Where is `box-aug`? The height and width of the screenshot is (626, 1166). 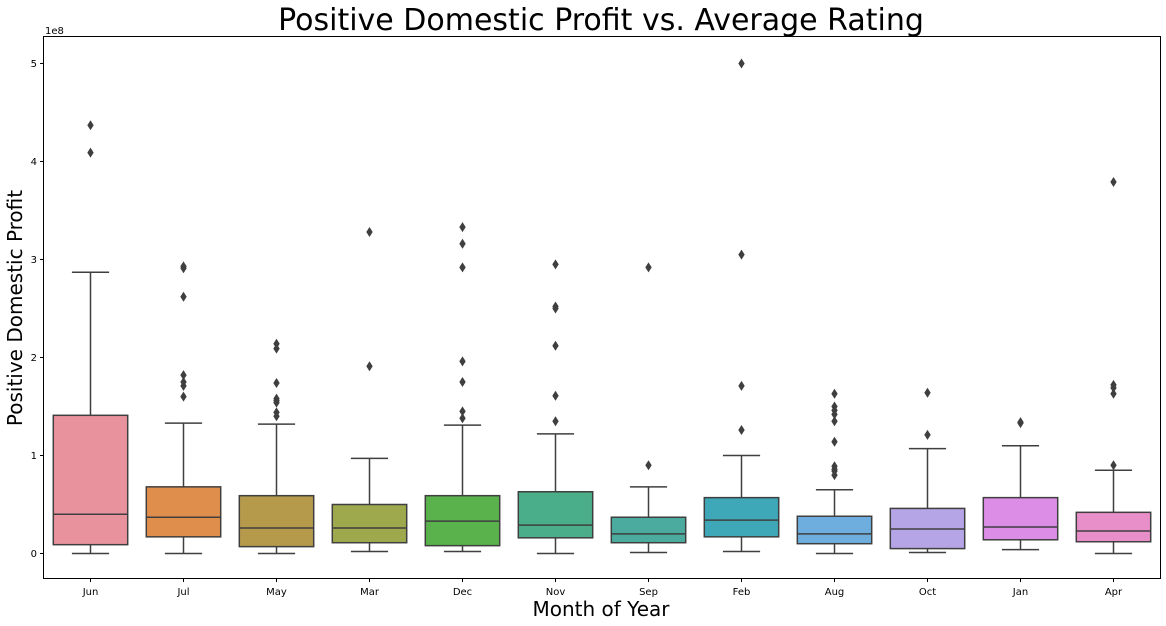 box-aug is located at coordinates (834, 530).